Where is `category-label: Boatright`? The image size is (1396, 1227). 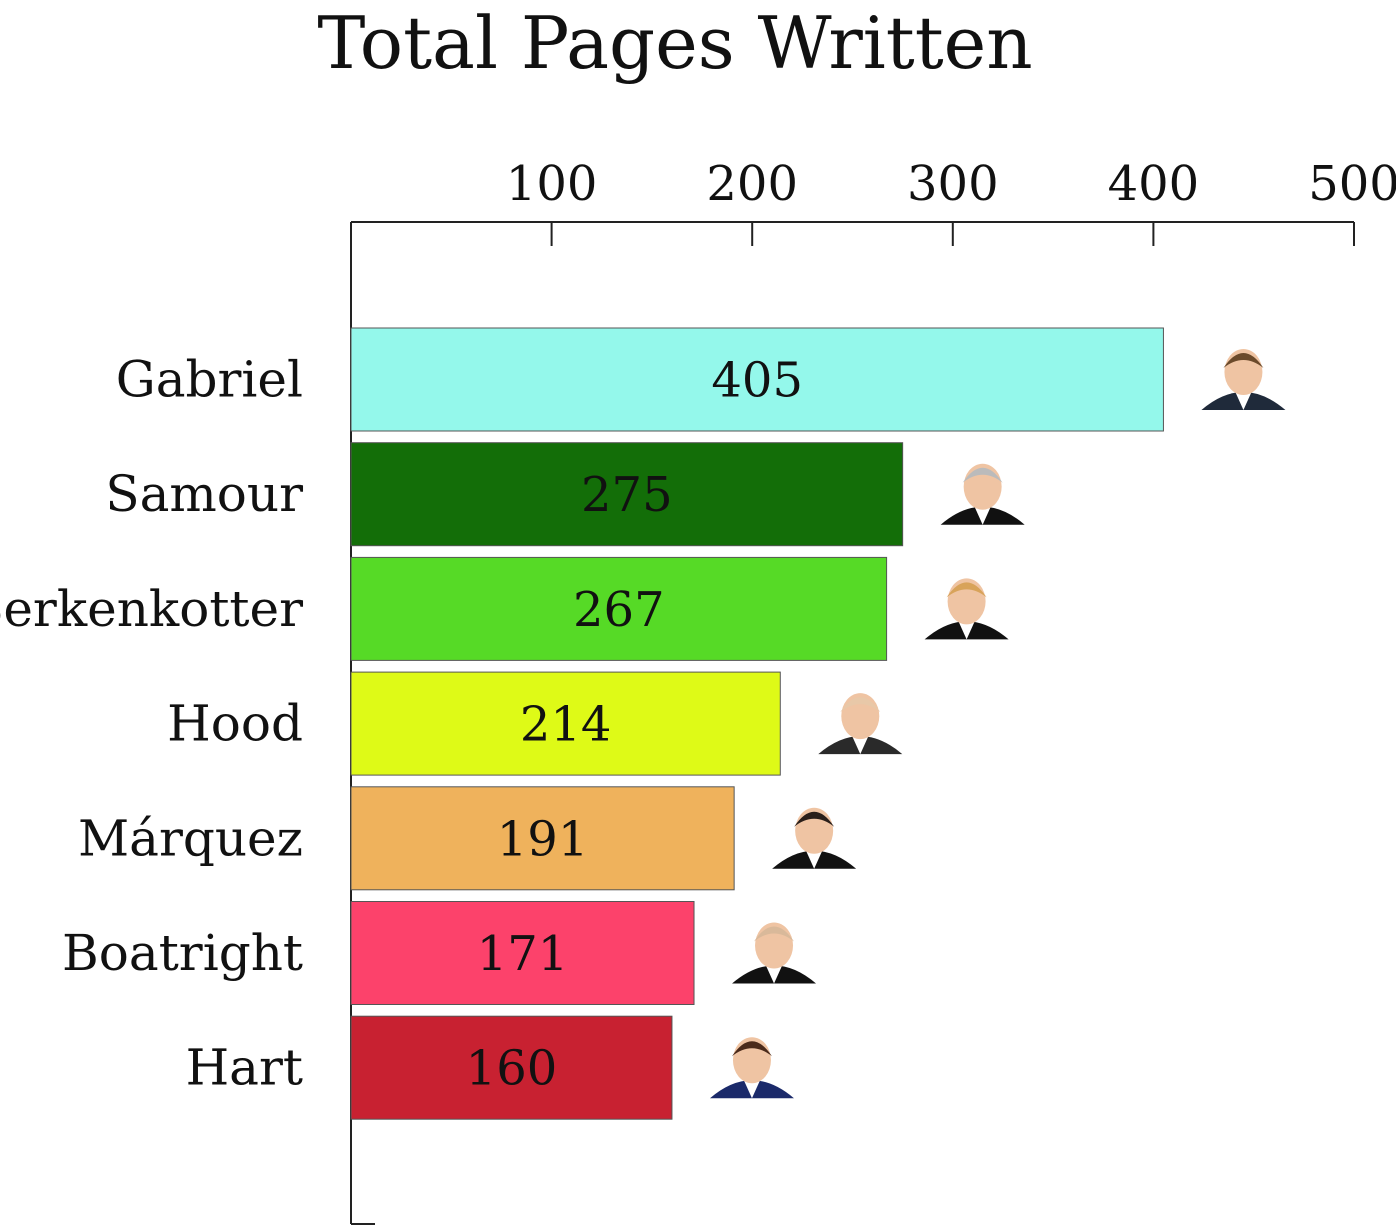
category-label: Boatright is located at coordinates (182, 953).